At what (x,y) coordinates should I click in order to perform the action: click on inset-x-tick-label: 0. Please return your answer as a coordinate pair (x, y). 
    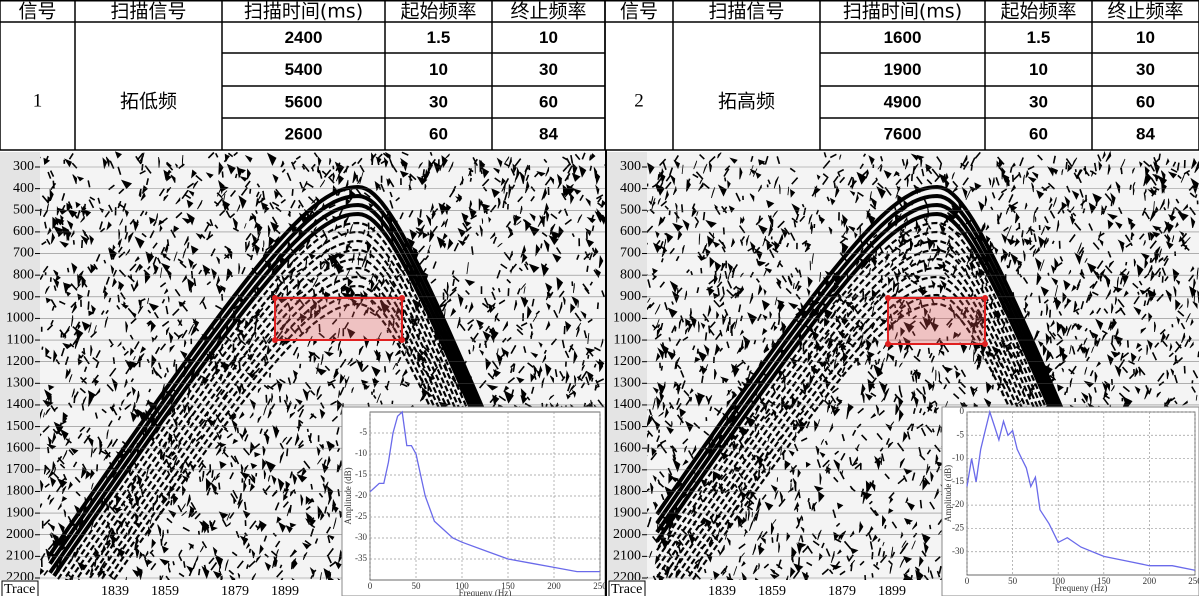
    Looking at the image, I should click on (967, 581).